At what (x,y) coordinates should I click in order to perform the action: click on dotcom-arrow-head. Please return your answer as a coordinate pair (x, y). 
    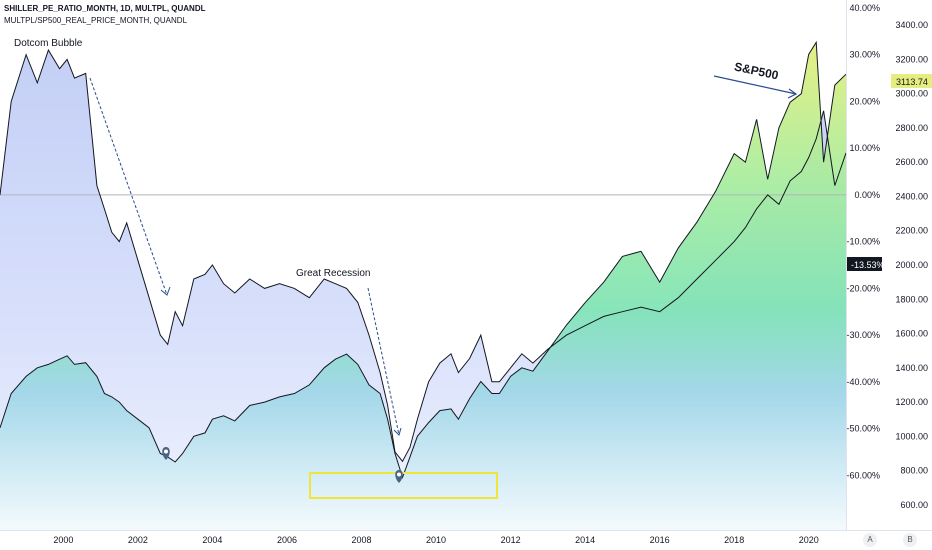
    Looking at the image, I should click on (165, 291).